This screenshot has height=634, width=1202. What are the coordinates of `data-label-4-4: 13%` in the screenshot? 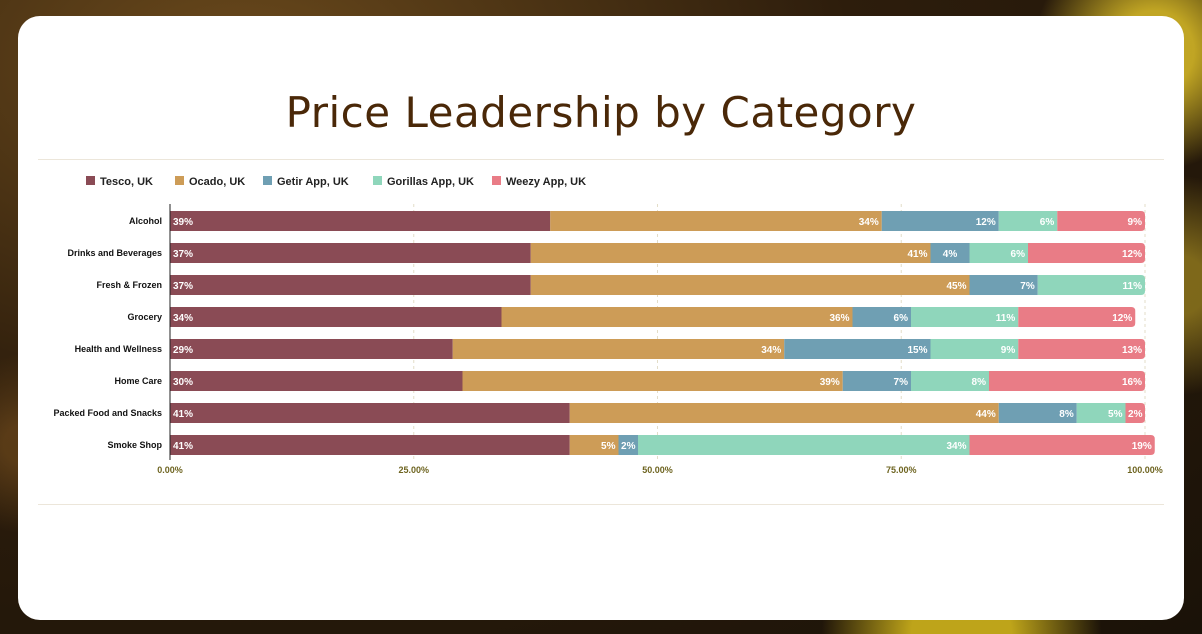 It's located at (1132, 350).